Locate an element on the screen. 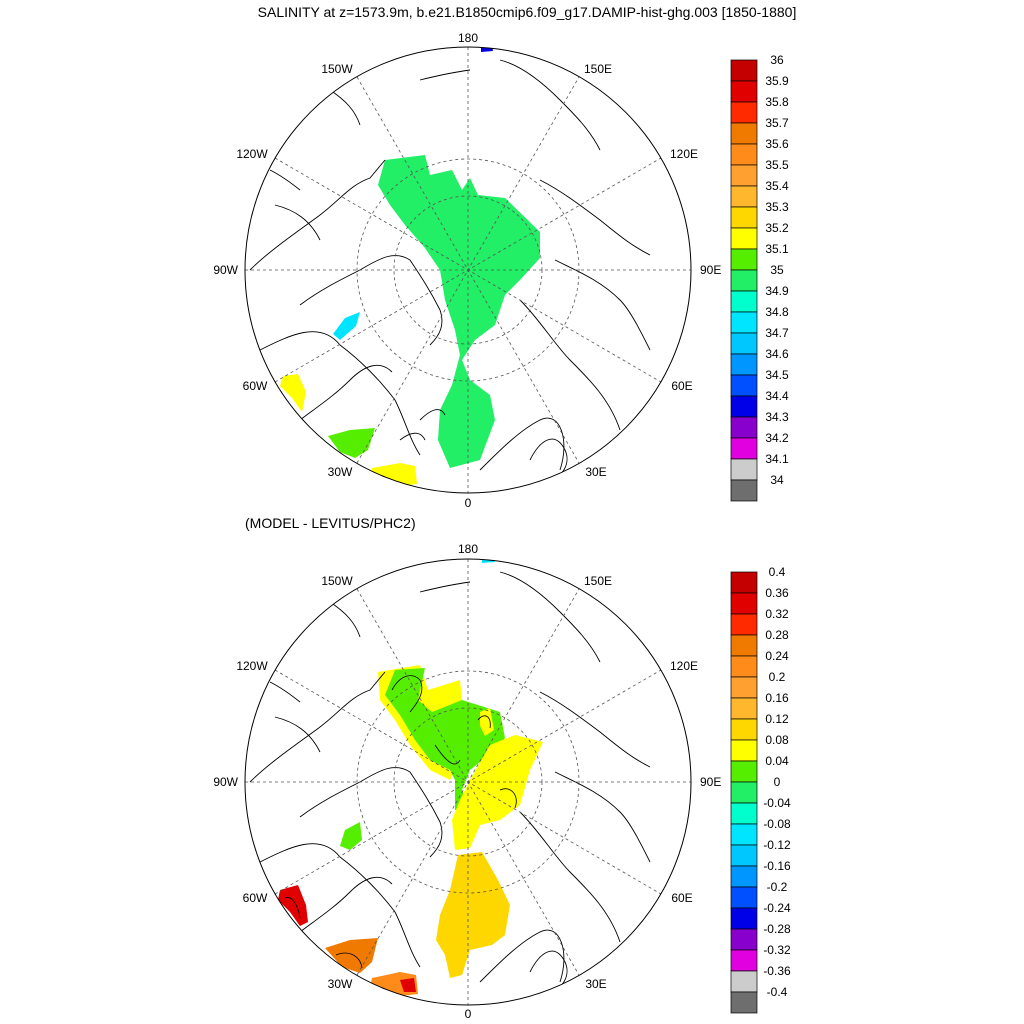 This screenshot has height=1024, width=1024. bot-label-150w: 150W is located at coordinates (337, 581).